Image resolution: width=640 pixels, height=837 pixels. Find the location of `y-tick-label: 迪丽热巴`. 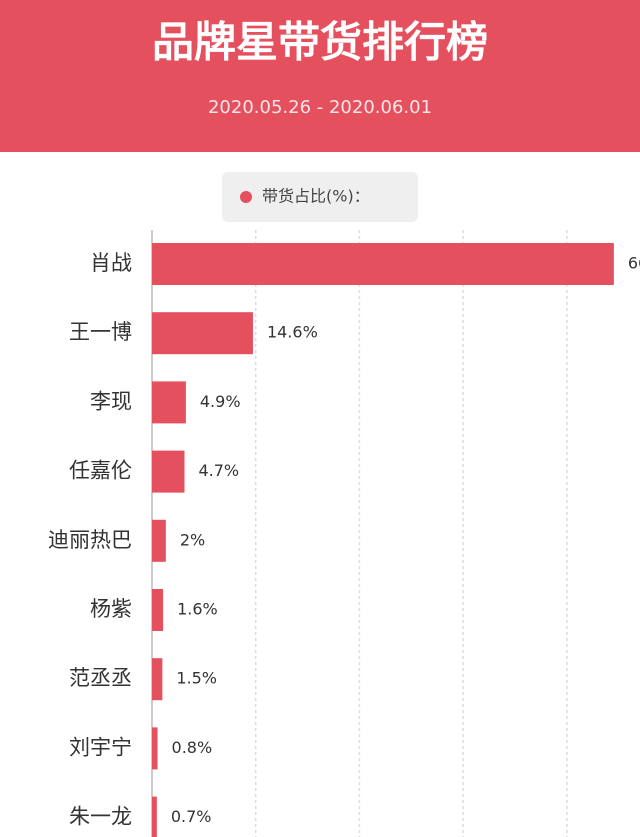

y-tick-label: 迪丽热巴 is located at coordinates (90, 540).